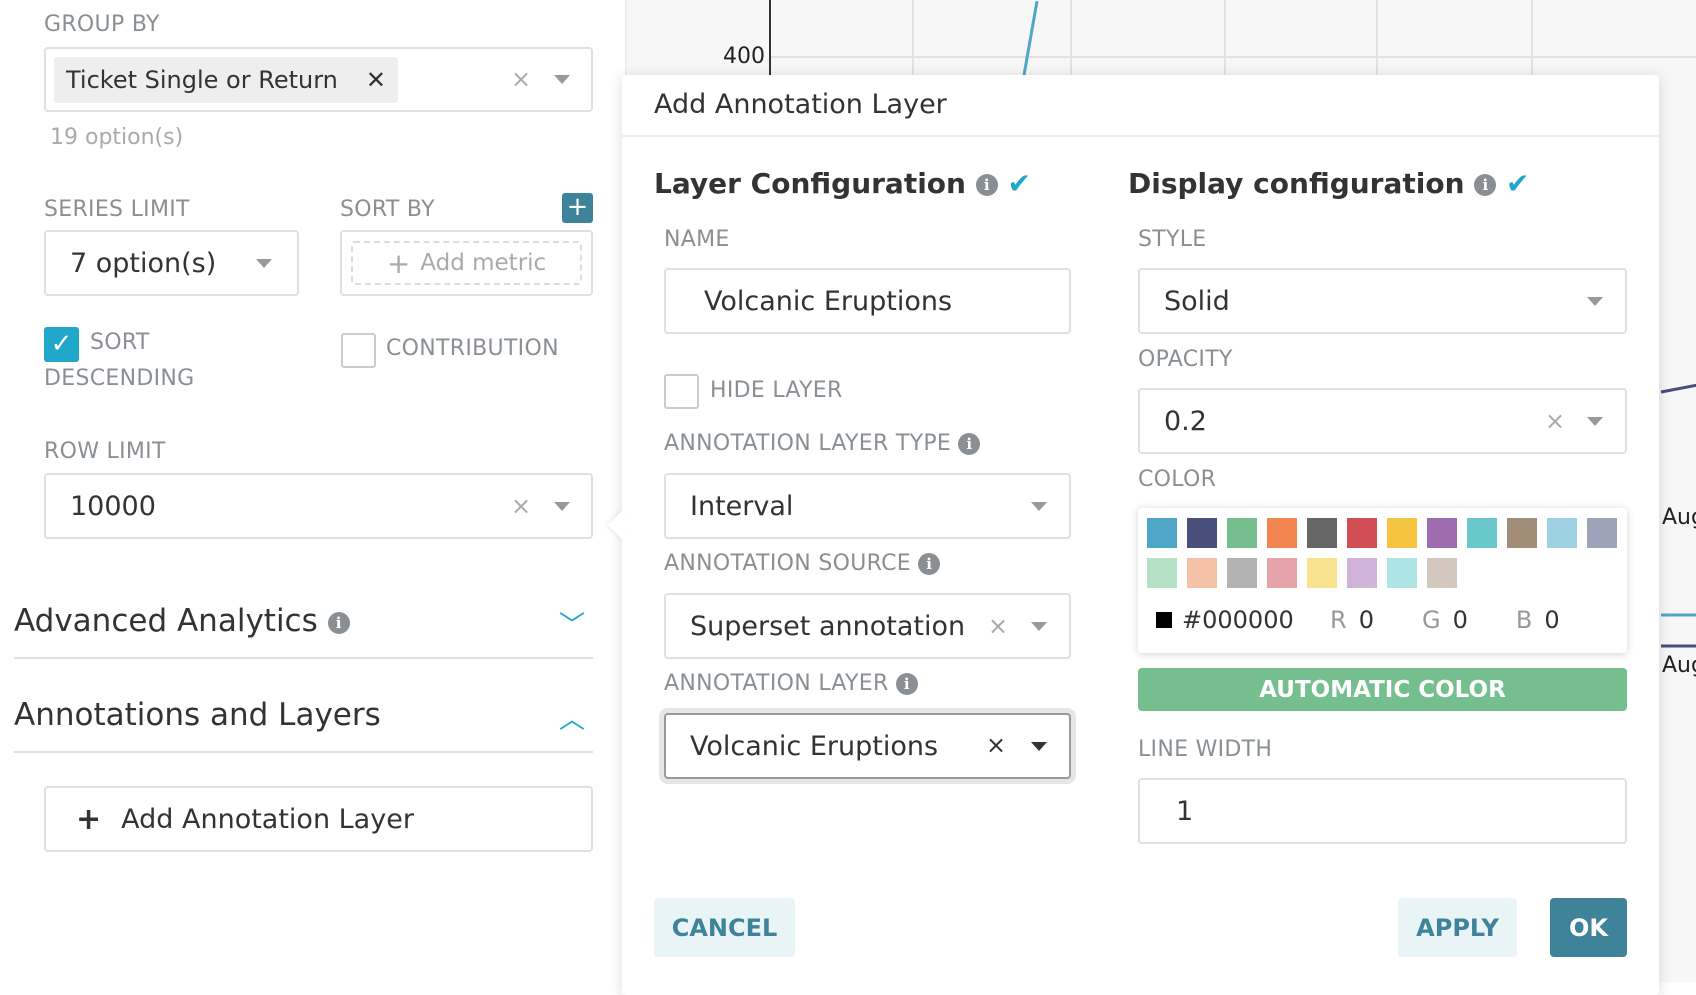  What do you see at coordinates (1238, 620) in the screenshot?
I see `hex-input: #000000` at bounding box center [1238, 620].